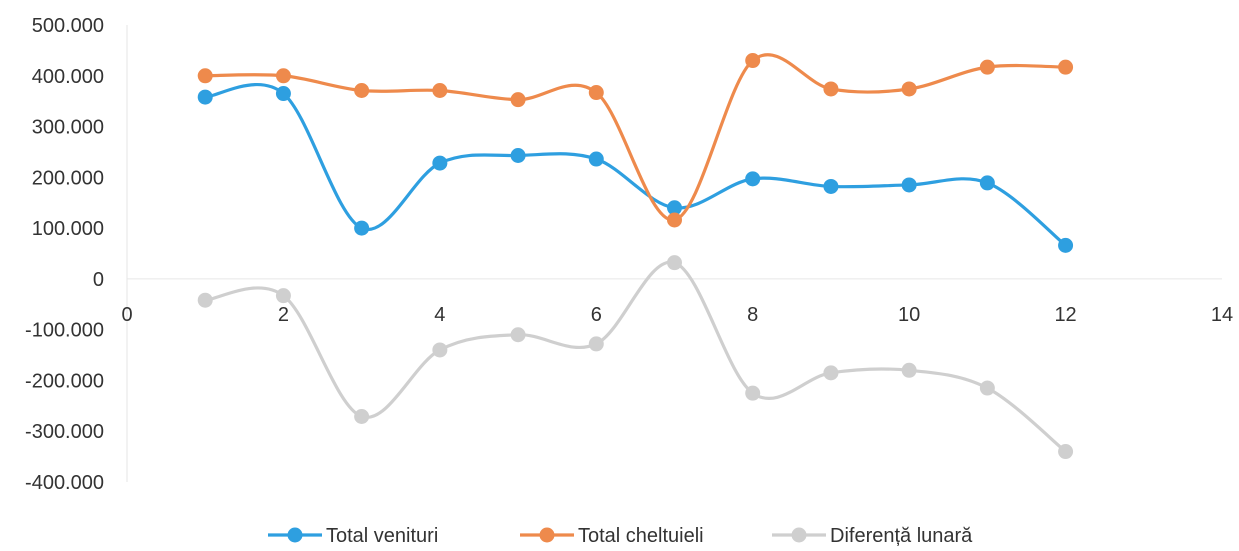 This screenshot has width=1239, height=551. Describe the element at coordinates (68, 128) in the screenshot. I see `y-tick-label: 300.000` at that location.